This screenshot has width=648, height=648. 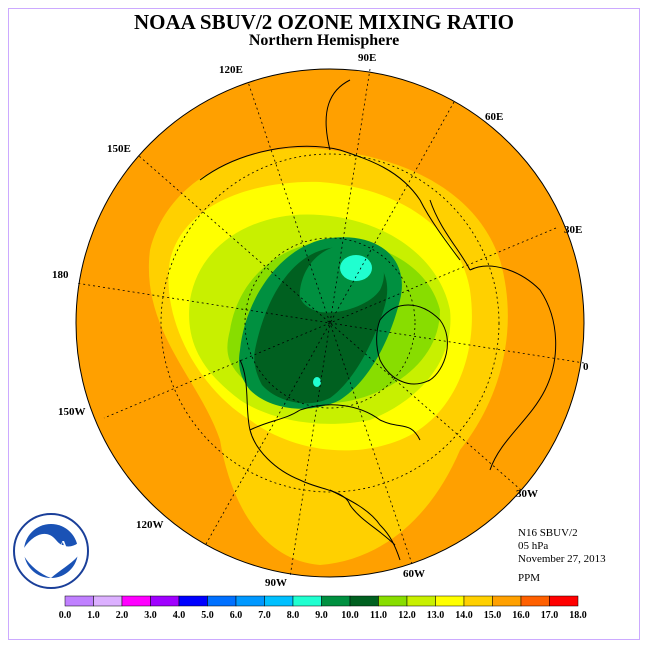 What do you see at coordinates (324, 40) in the screenshot?
I see `page-subtitle: Northern Hemisphere` at bounding box center [324, 40].